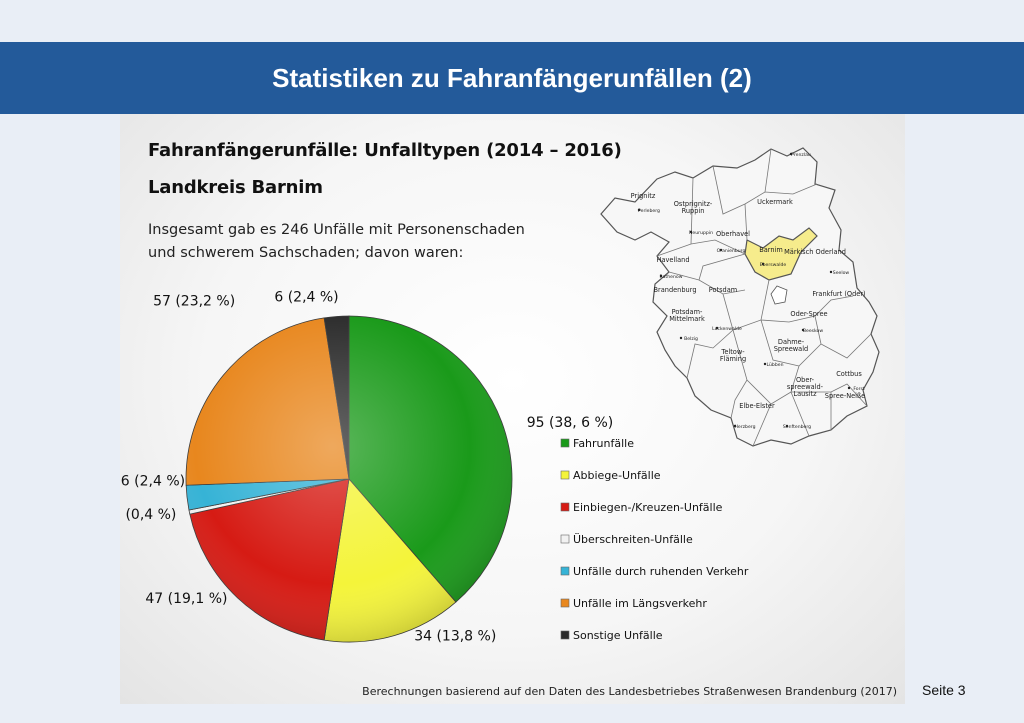 This screenshot has width=1024, height=723. Describe the element at coordinates (617, 475) in the screenshot. I see `legend-label: Abbiege-Unfälle` at that location.